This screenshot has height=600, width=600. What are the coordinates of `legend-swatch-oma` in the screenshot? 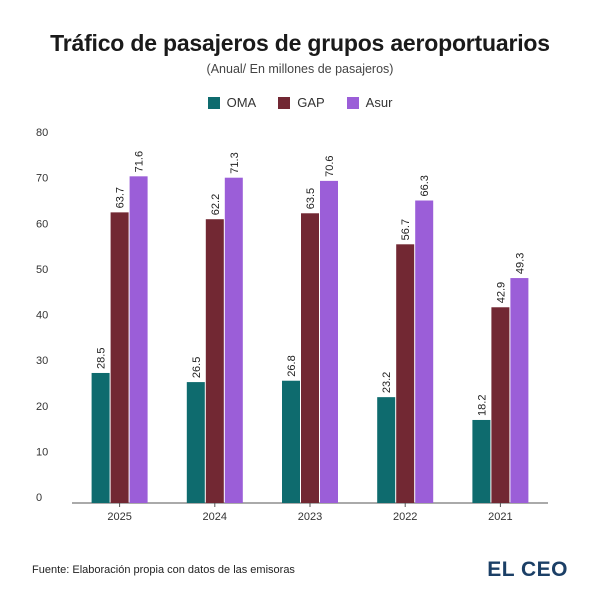 It's located at (213, 102).